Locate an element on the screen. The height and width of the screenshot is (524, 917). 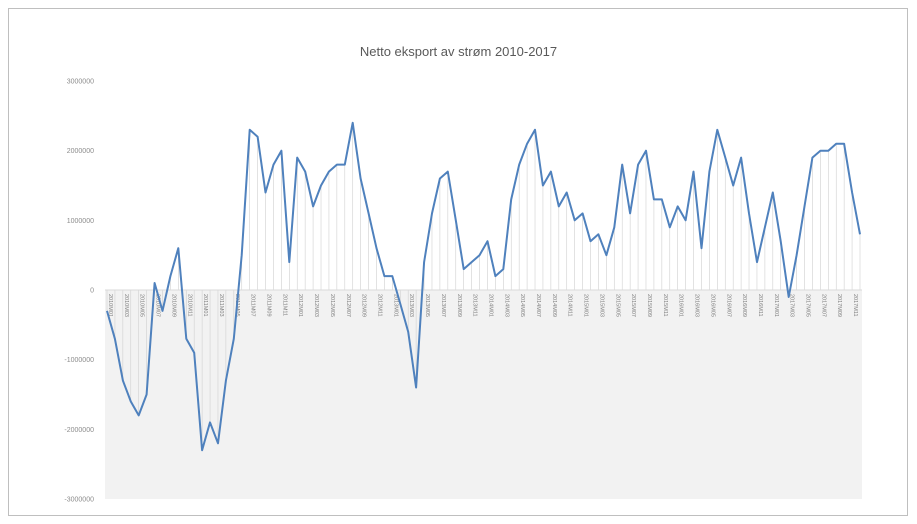
x-tick-label: 2015M07 is located at coordinates (633, 305).